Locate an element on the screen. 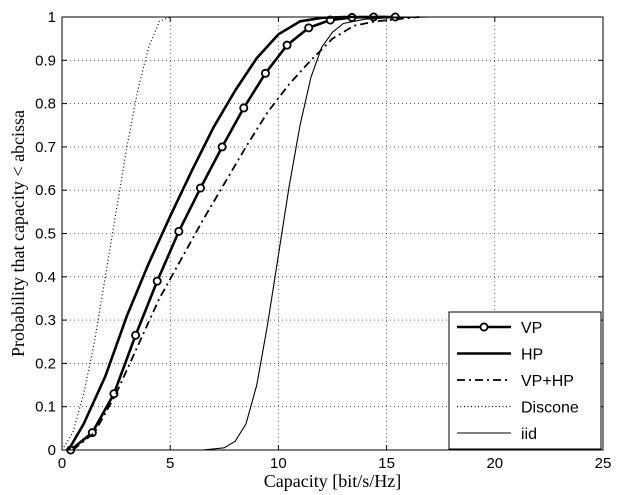 This screenshot has height=495, width=620. x-tick-label: 5 is located at coordinates (170, 463).